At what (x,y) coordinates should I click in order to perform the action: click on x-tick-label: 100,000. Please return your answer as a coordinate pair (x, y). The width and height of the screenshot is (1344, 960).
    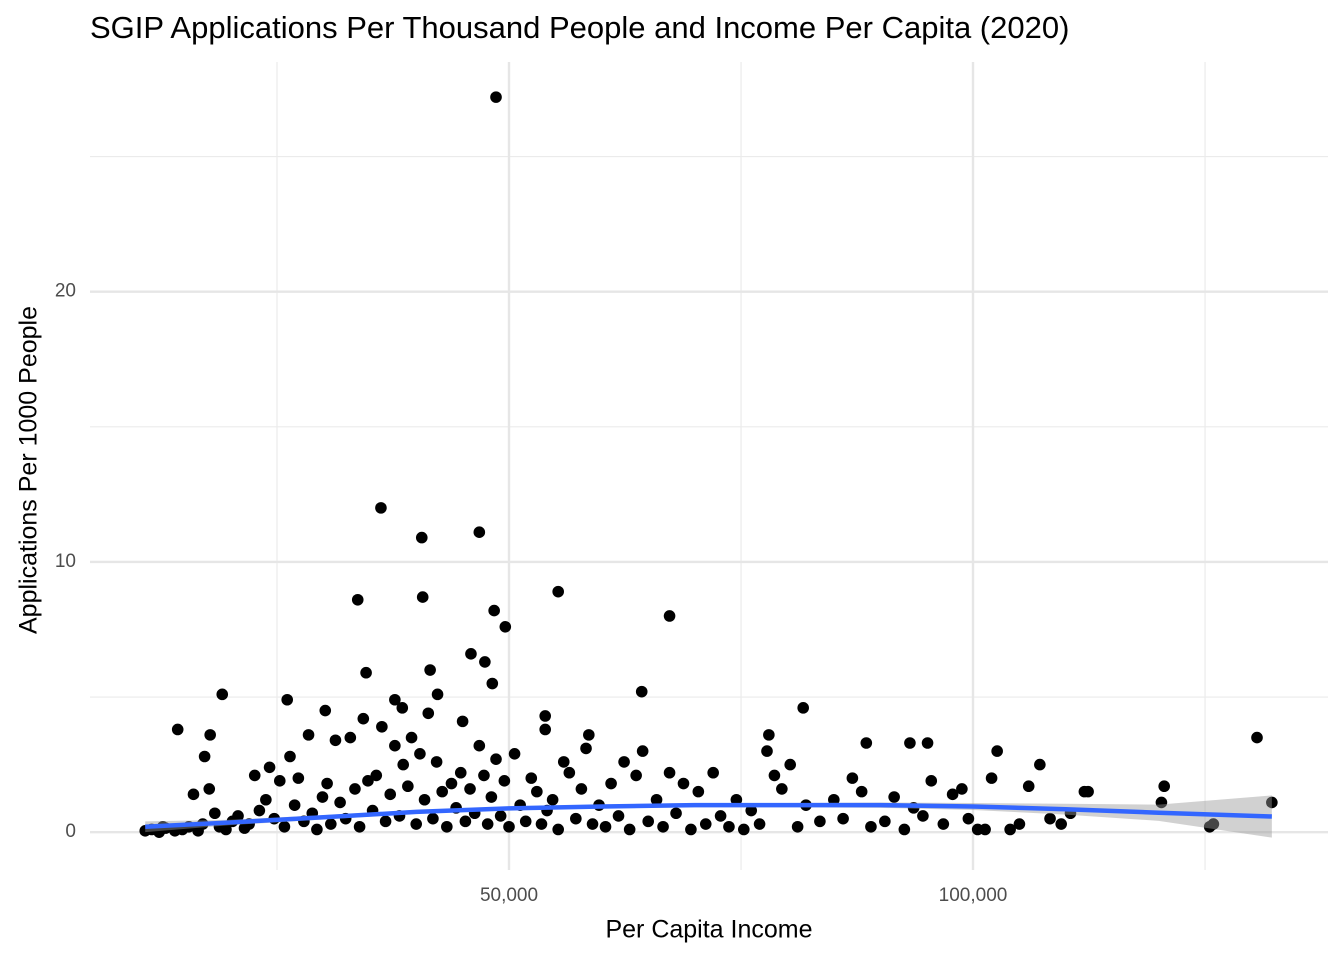
    Looking at the image, I should click on (973, 895).